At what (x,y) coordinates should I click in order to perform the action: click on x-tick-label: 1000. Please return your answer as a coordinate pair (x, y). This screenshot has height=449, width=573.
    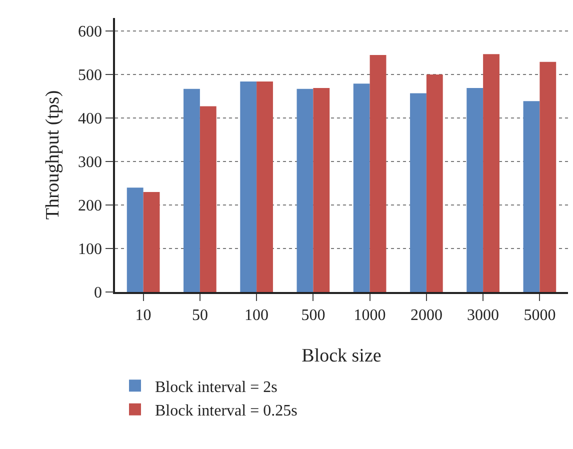
    Looking at the image, I should click on (370, 315).